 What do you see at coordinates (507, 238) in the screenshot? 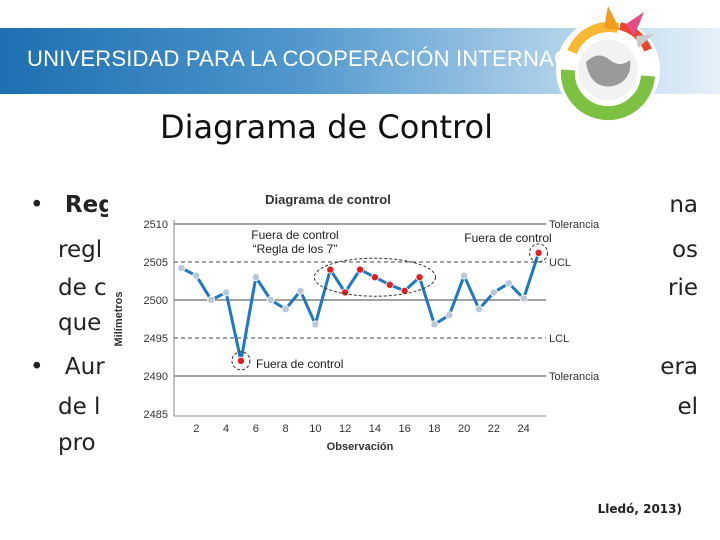
I see `annotation-point25: Fuera de control` at bounding box center [507, 238].